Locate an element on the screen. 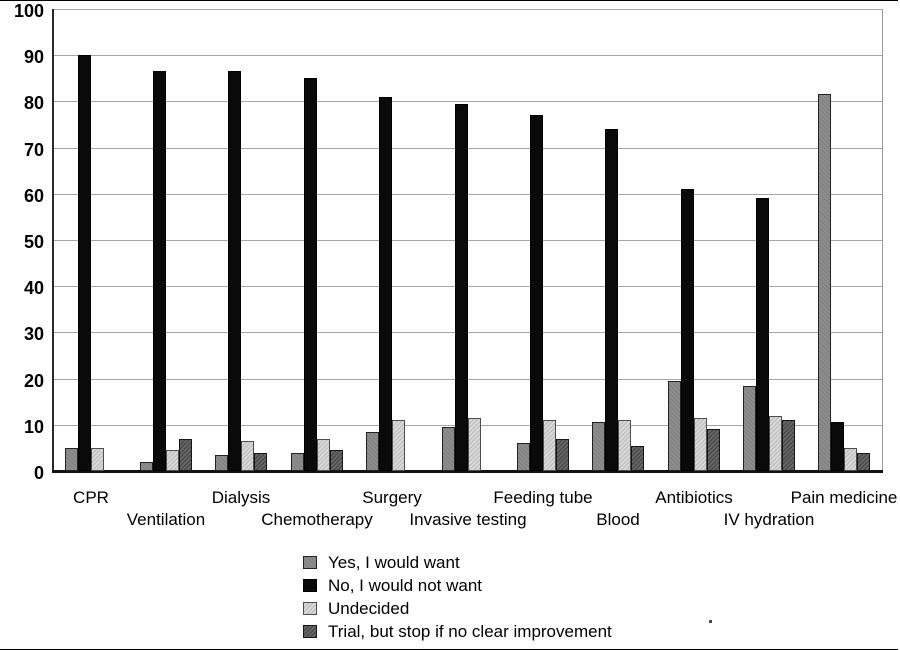  legend-item-undecided: Undecided is located at coordinates (457, 608).